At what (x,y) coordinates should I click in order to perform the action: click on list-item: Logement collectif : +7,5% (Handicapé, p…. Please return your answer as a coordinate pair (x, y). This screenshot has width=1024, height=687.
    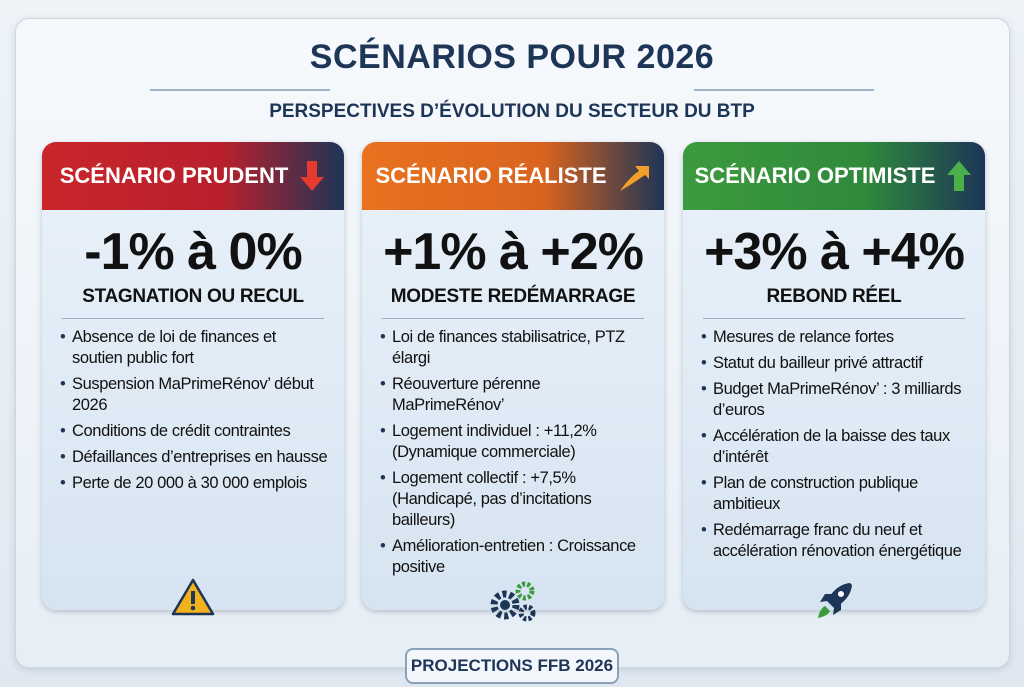
    Looking at the image, I should click on (515, 499).